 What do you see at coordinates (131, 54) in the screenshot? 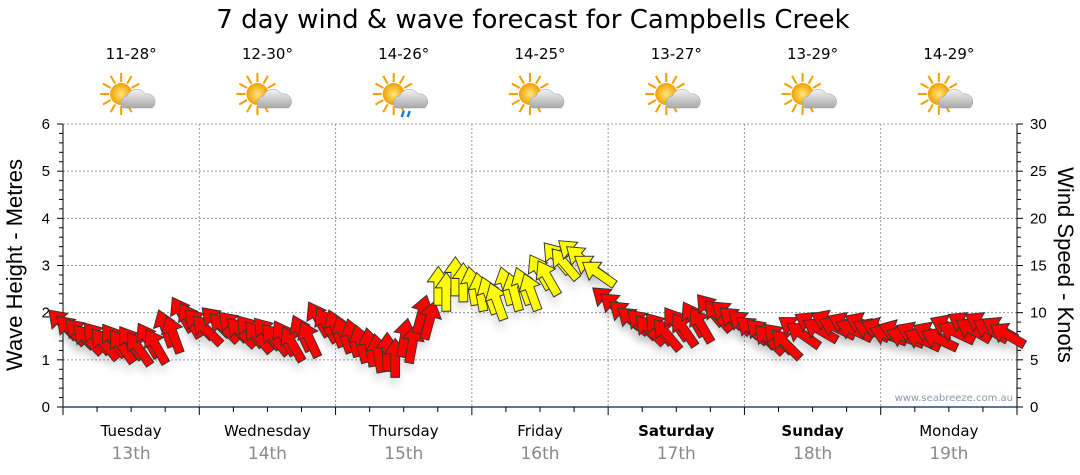
I see `temperature-range: 11-28°` at bounding box center [131, 54].